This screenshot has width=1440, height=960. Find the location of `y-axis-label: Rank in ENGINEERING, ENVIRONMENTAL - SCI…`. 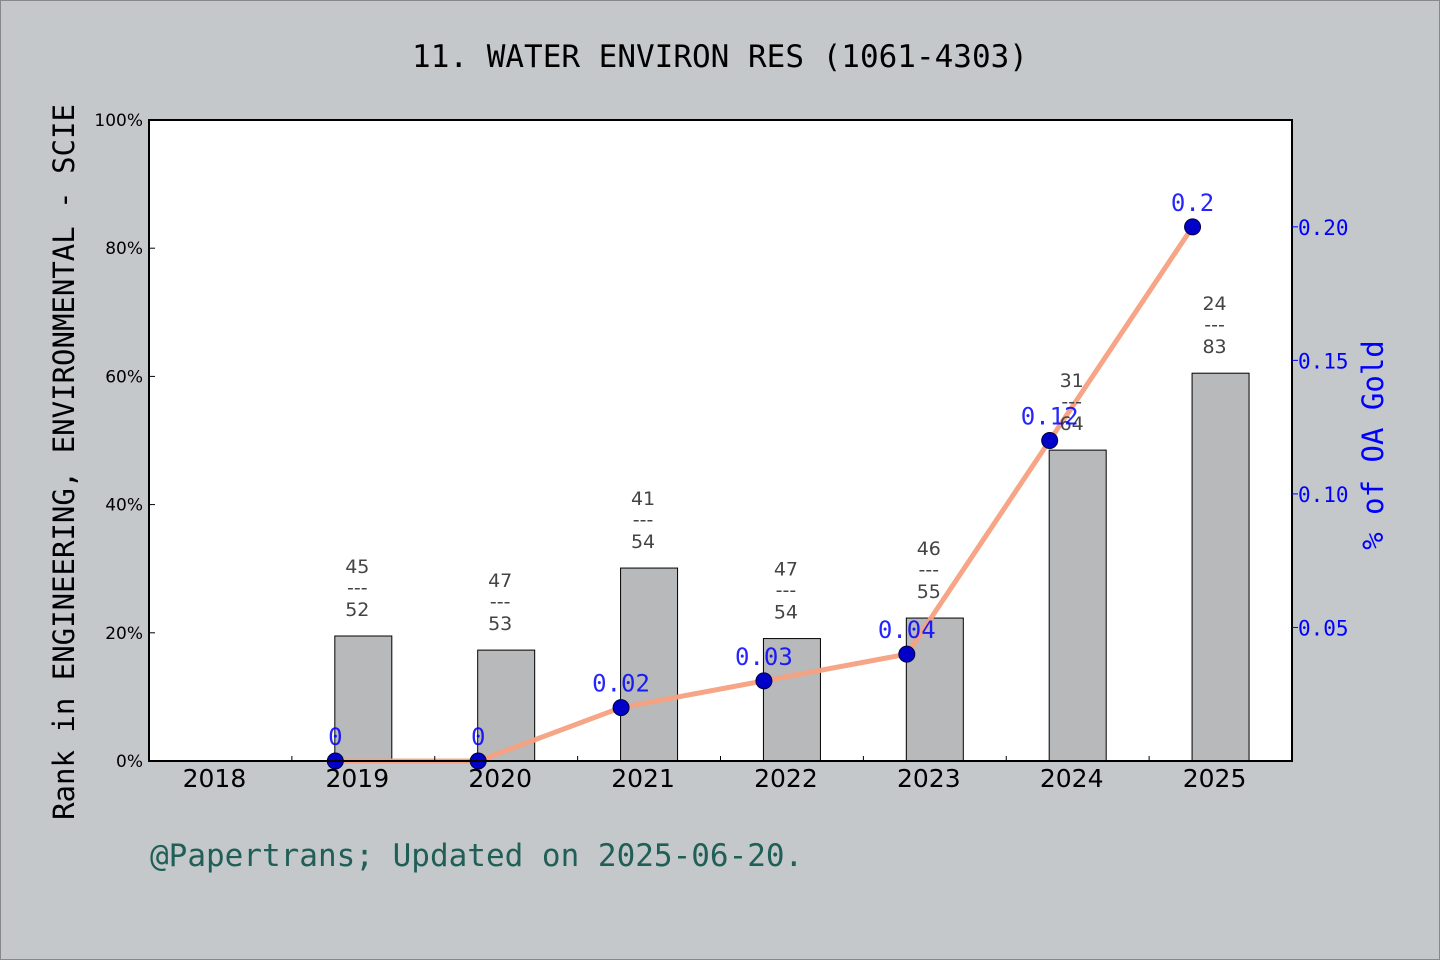

y-axis-label: Rank in ENGINEERING, ENVIRONMENTAL - SCI… is located at coordinates (64, 462).